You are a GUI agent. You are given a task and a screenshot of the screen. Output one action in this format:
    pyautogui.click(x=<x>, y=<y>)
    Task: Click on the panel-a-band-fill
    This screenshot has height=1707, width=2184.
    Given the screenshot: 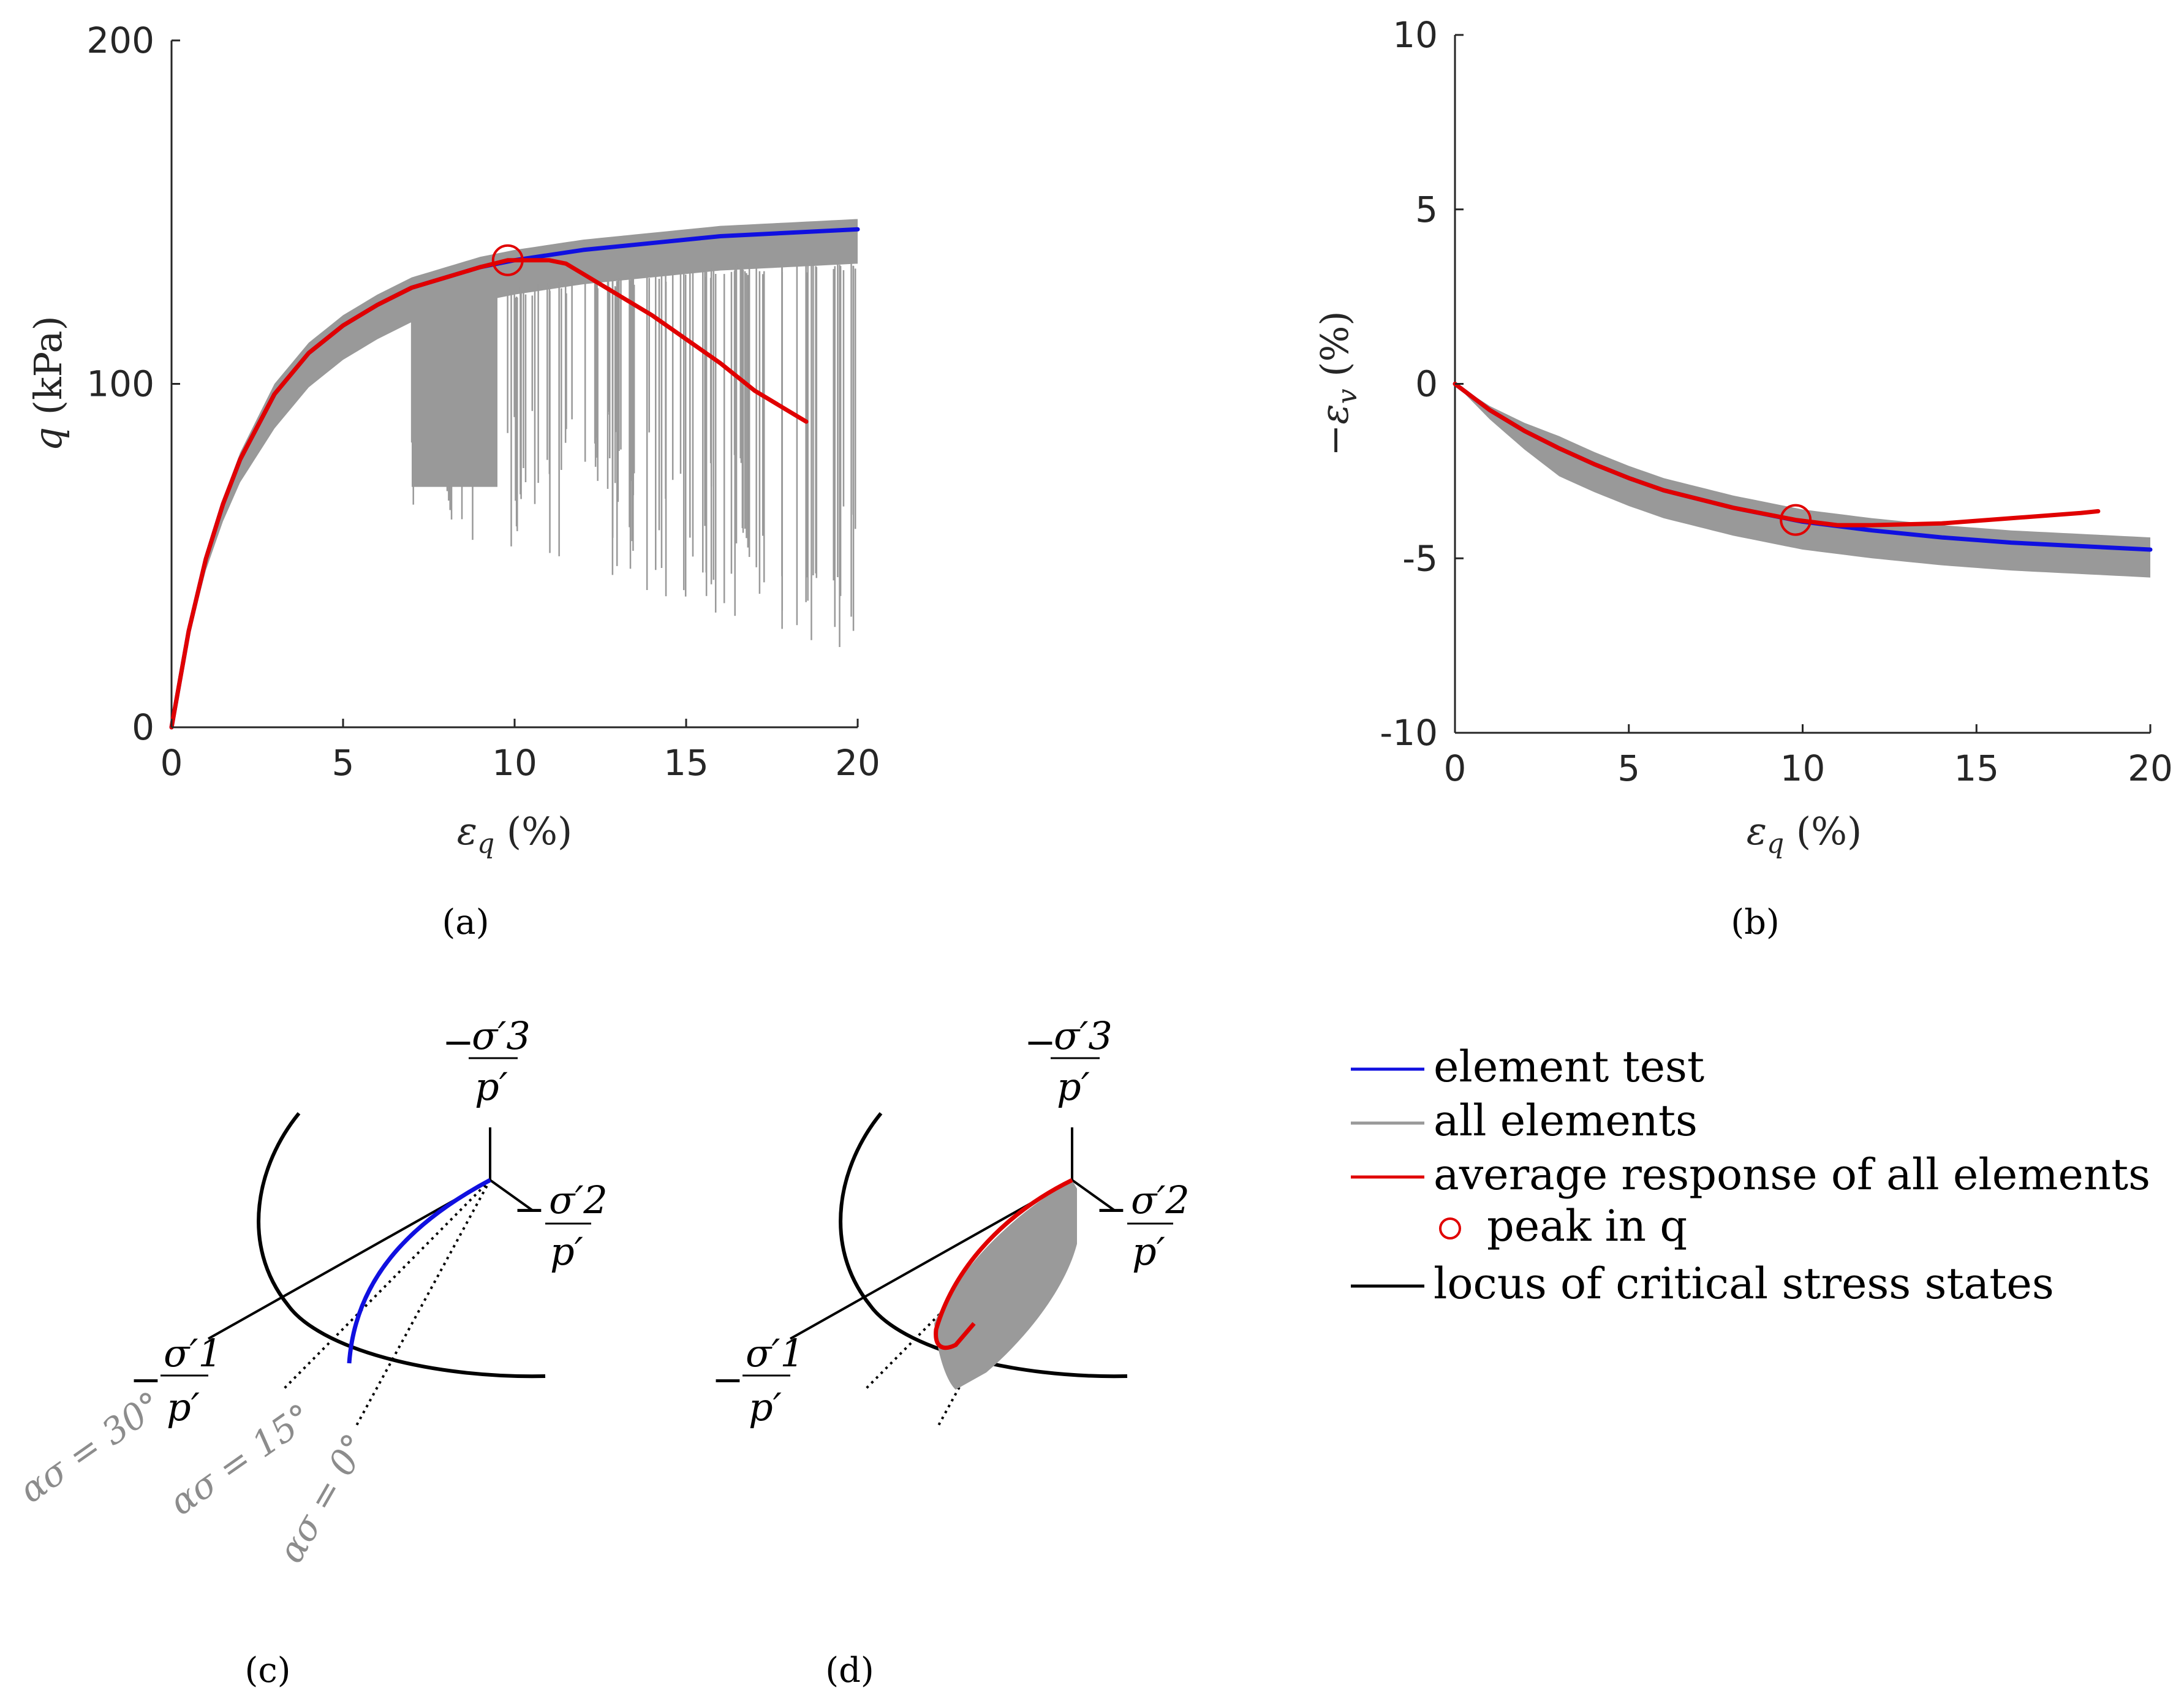 What is the action you would take?
    pyautogui.click(x=515, y=474)
    